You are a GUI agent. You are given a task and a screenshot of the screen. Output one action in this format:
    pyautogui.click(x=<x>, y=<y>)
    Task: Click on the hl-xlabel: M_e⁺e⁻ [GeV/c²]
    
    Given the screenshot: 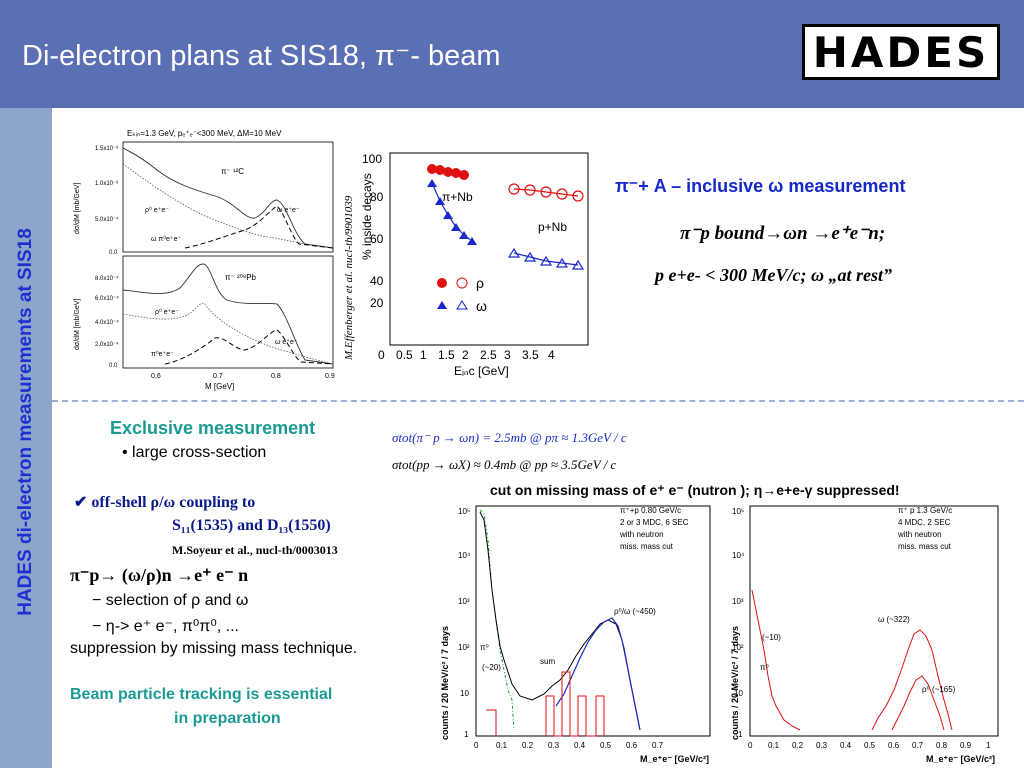 What is the action you would take?
    pyautogui.click(x=674, y=759)
    